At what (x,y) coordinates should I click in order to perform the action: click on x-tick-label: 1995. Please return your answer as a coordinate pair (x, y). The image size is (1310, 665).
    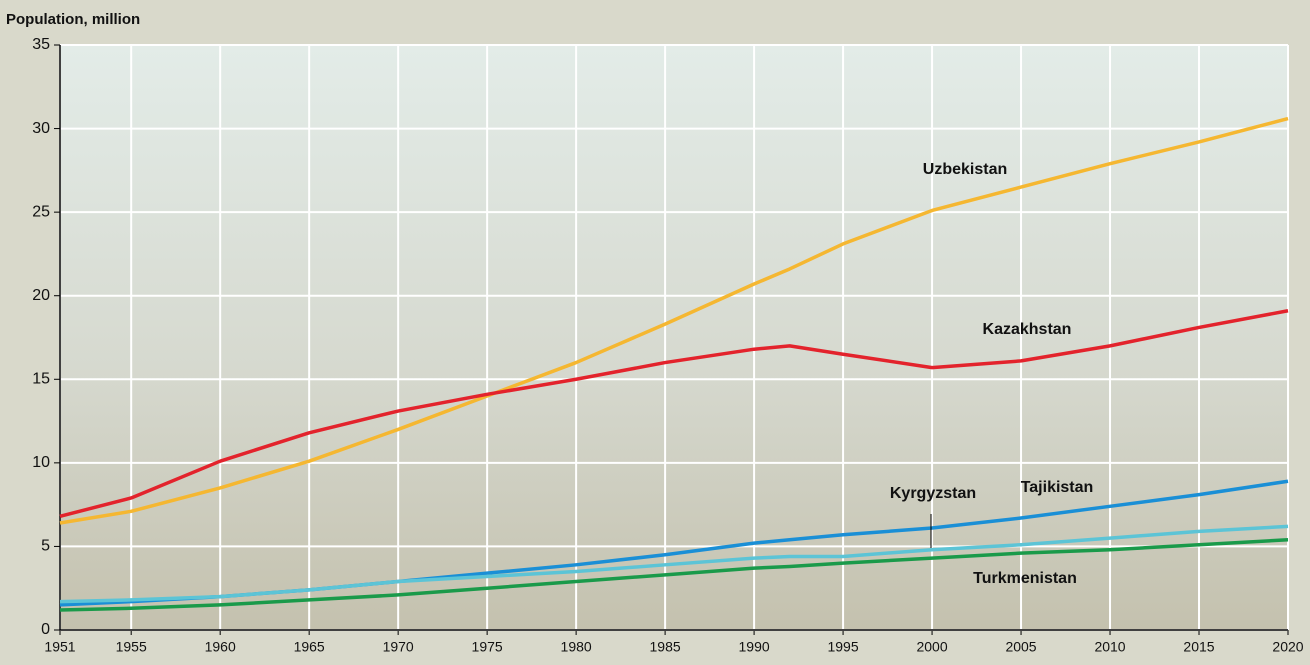
    Looking at the image, I should click on (842, 647).